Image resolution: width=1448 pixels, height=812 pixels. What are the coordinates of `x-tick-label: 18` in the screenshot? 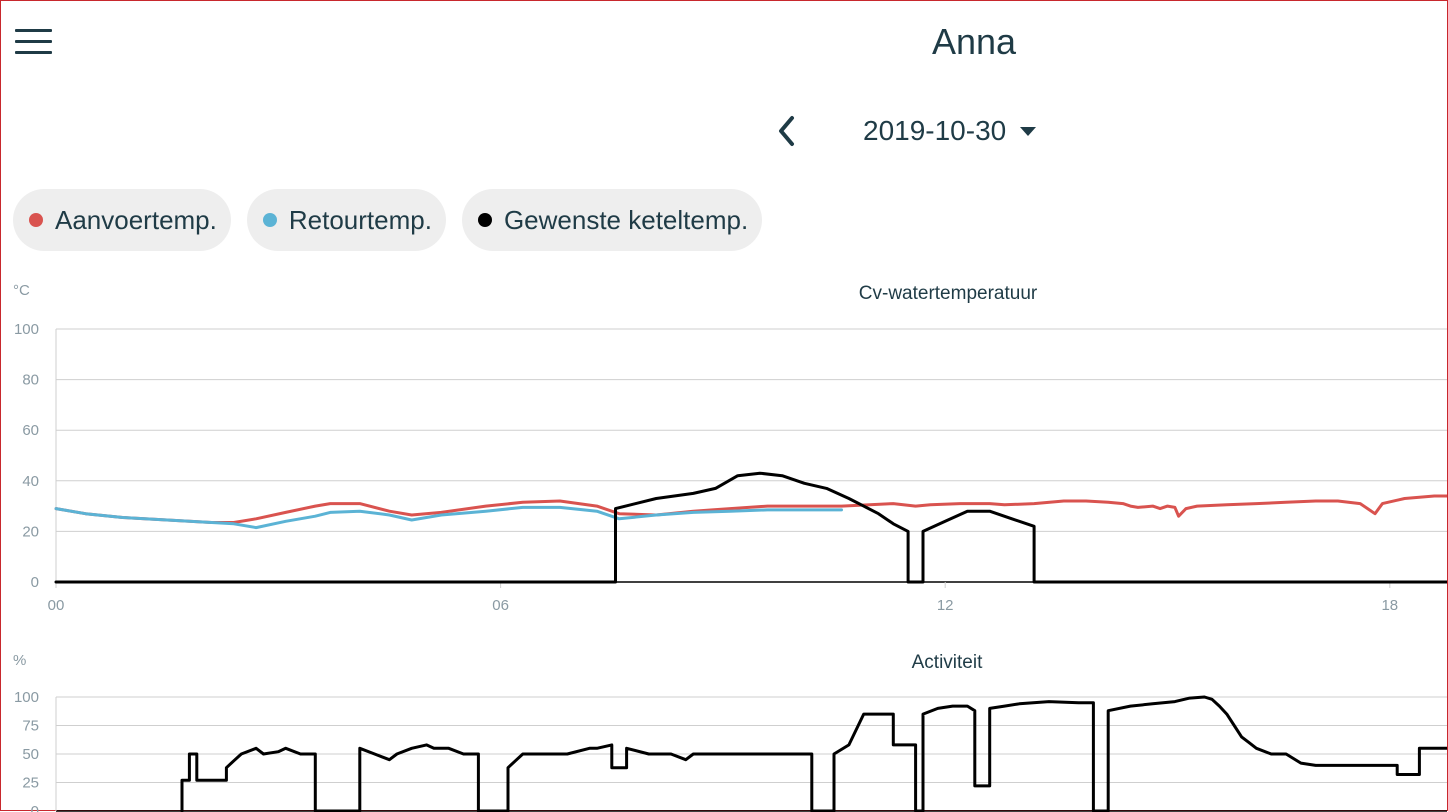 It's located at (1389, 605).